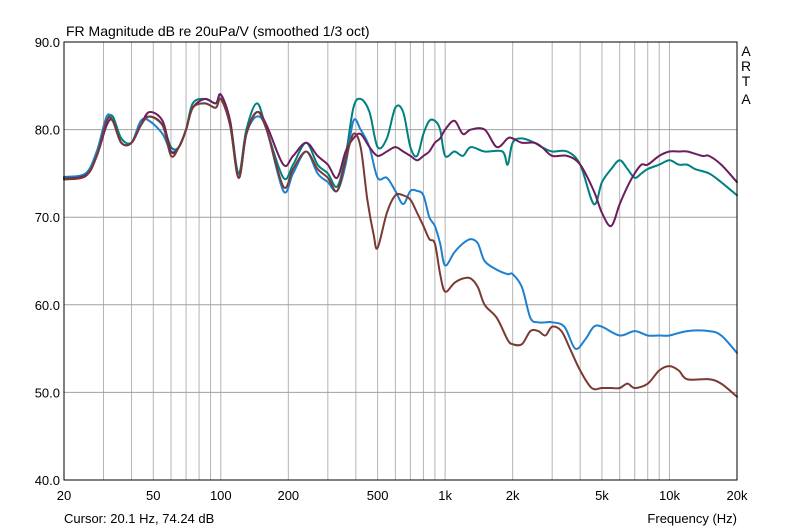  I want to click on y-tick-label: 40.0, so click(47, 480).